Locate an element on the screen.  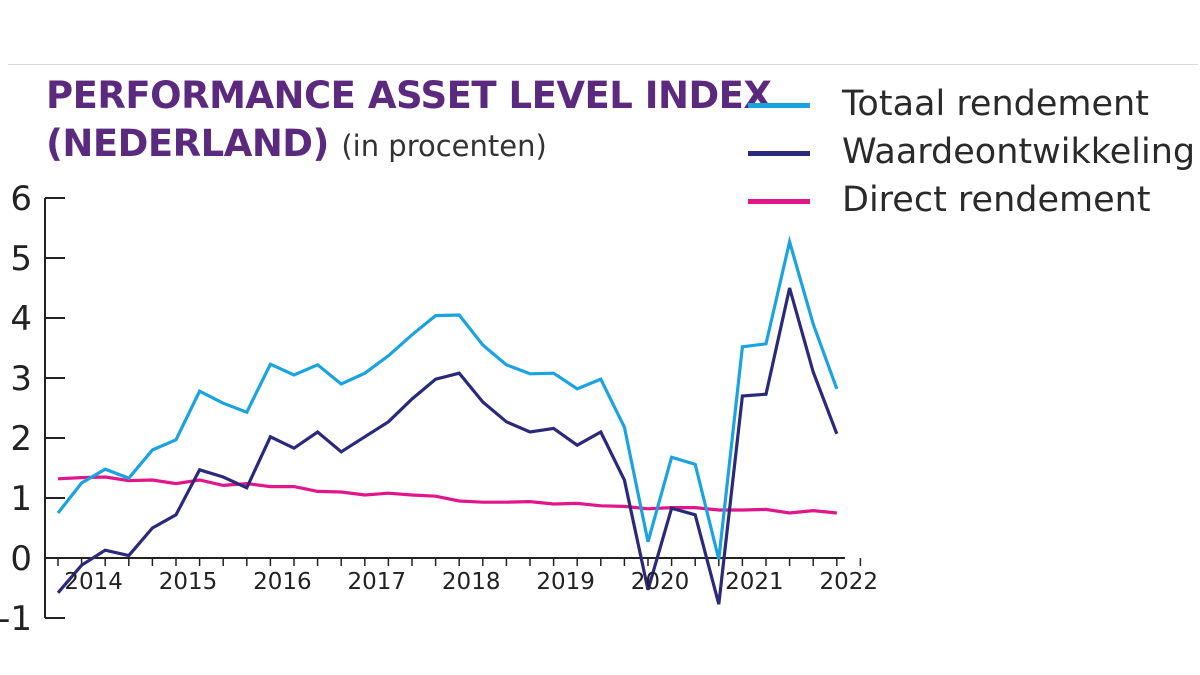
x-tick-label: 2014 is located at coordinates (93, 582).